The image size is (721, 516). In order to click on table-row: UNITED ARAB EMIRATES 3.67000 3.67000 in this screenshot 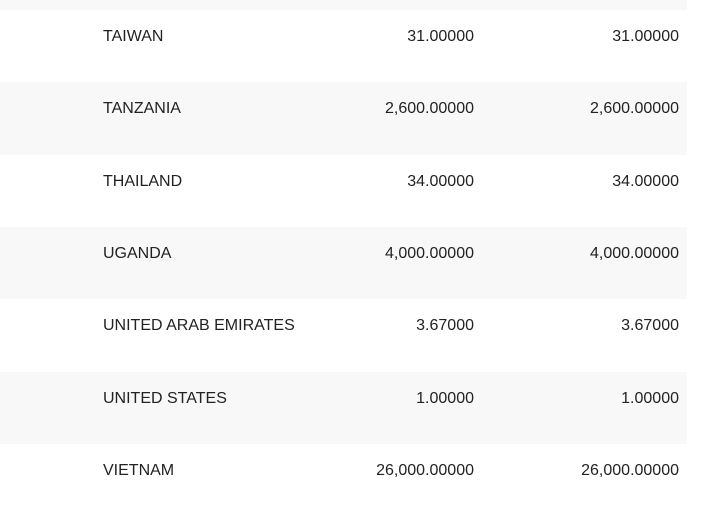, I will do `click(343, 335)`.